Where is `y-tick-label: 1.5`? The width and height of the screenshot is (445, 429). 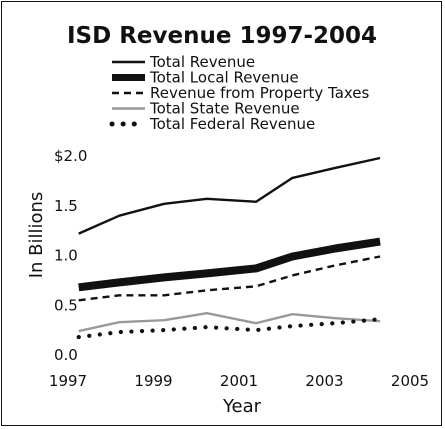 y-tick-label: 1.5 is located at coordinates (66, 206).